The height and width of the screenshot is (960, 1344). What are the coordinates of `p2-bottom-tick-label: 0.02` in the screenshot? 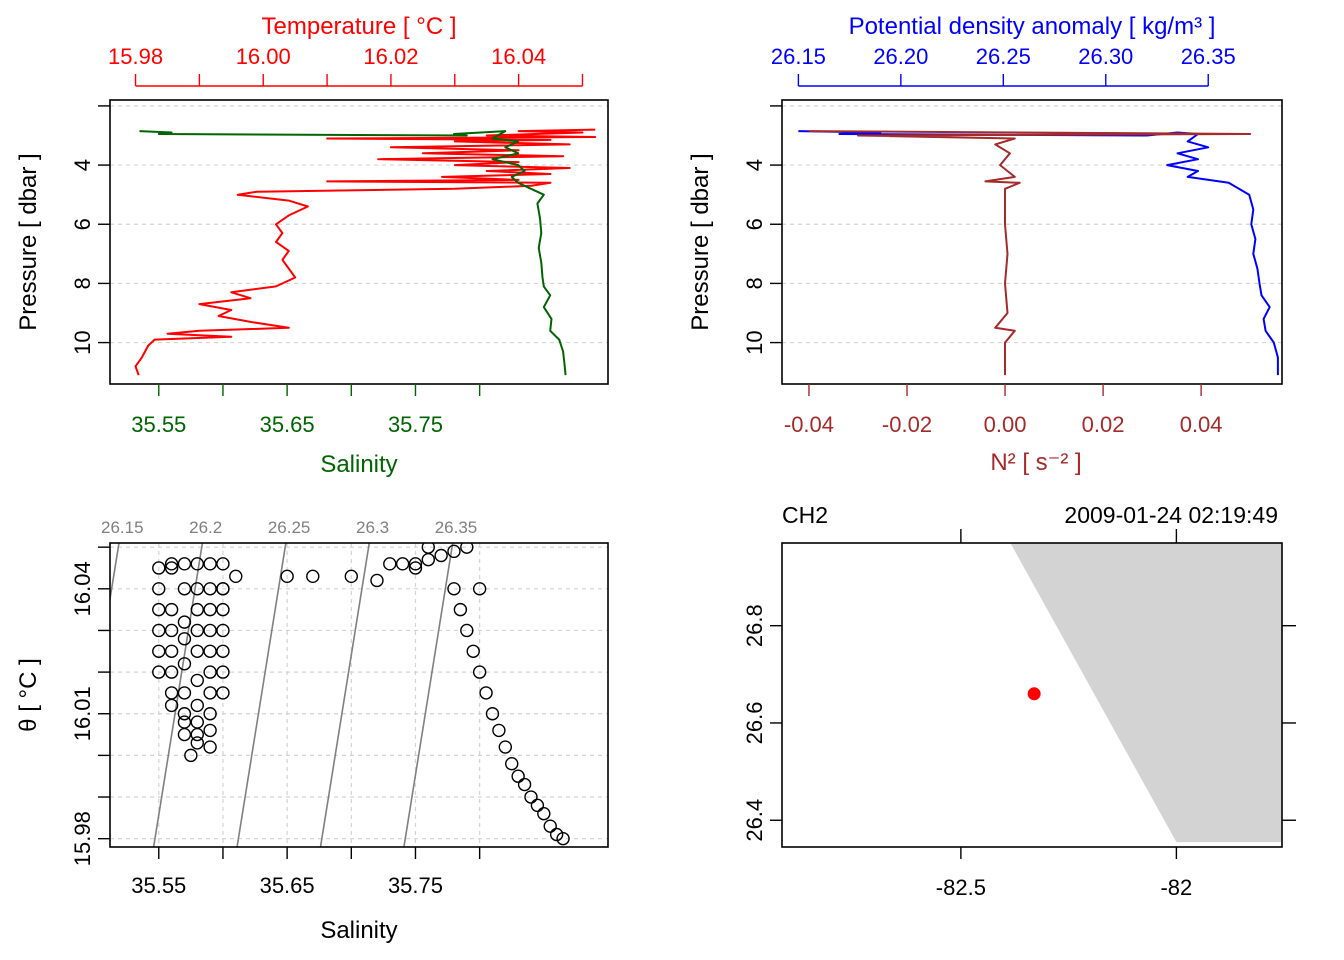 It's located at (1103, 424).